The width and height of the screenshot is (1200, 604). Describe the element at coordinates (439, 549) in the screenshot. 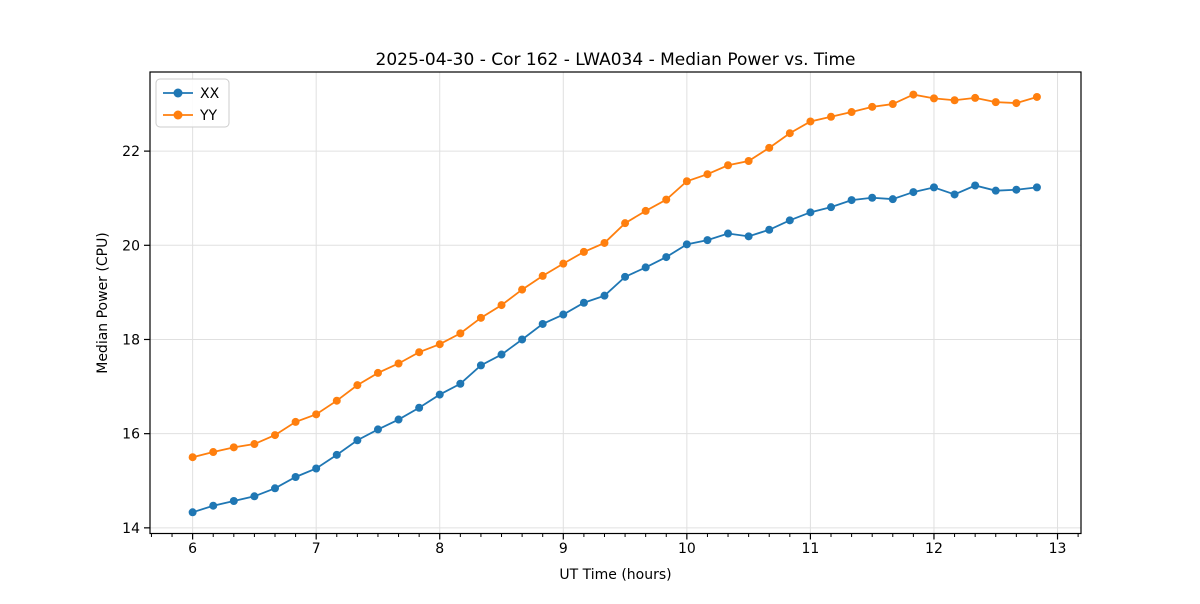

I see `x-tick-label: 8` at that location.